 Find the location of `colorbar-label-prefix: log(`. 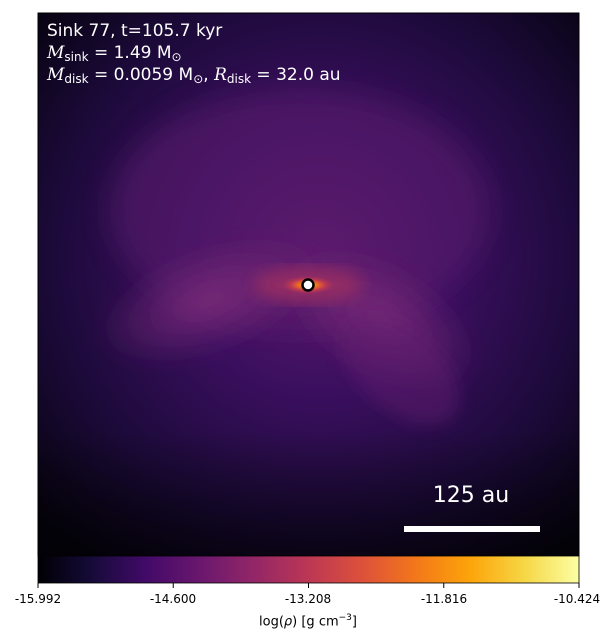

colorbar-label-prefix: log( is located at coordinates (271, 622).